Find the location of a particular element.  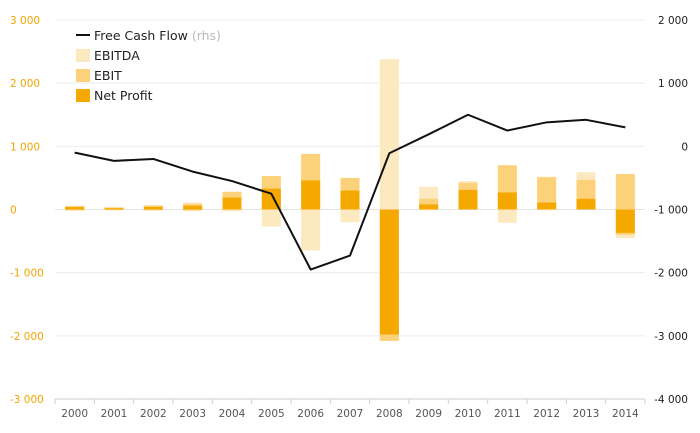

x-axis-tick-label: 2004 is located at coordinates (232, 414).